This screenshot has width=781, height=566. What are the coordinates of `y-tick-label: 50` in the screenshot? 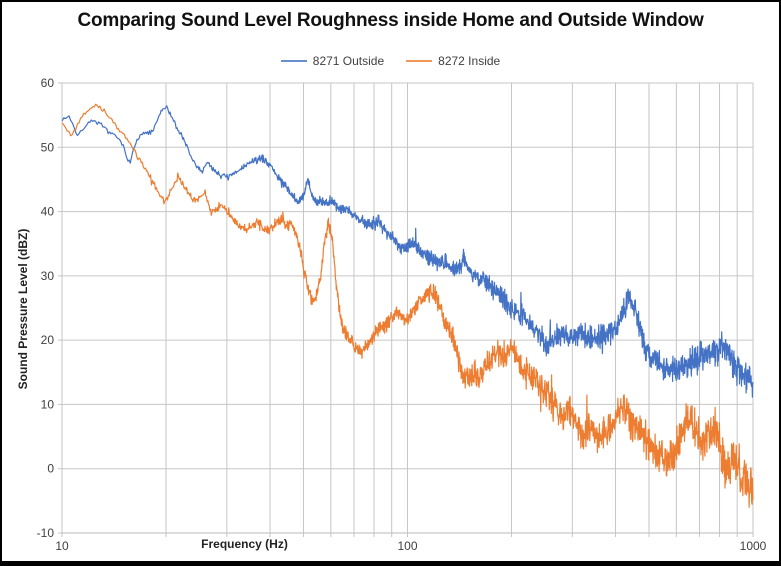 It's located at (48, 147).